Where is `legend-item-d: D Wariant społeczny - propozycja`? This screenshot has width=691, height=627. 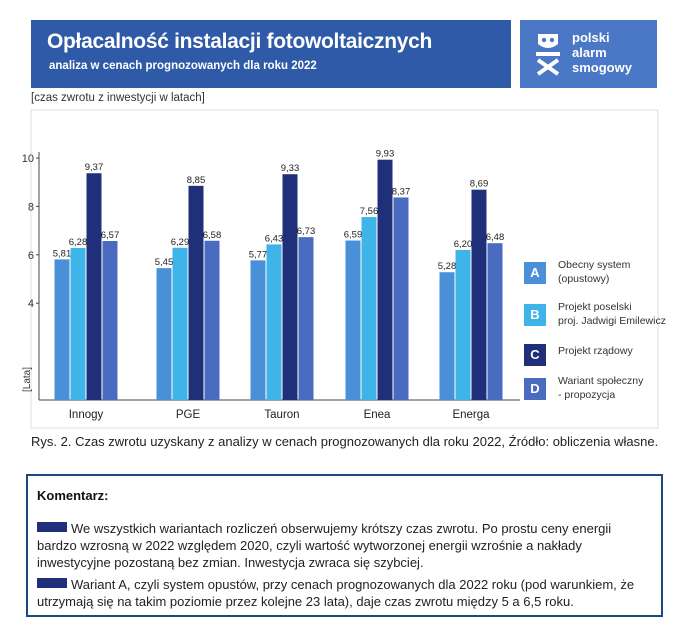 legend-item-d: D Wariant społeczny - propozycja is located at coordinates (604, 390).